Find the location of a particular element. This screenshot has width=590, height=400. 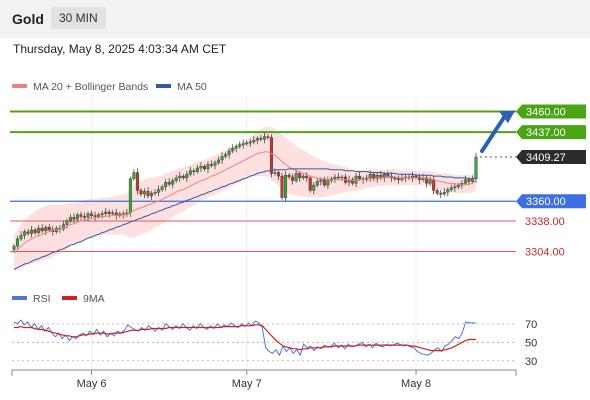

rsi-tick-label: 70 is located at coordinates (531, 325).